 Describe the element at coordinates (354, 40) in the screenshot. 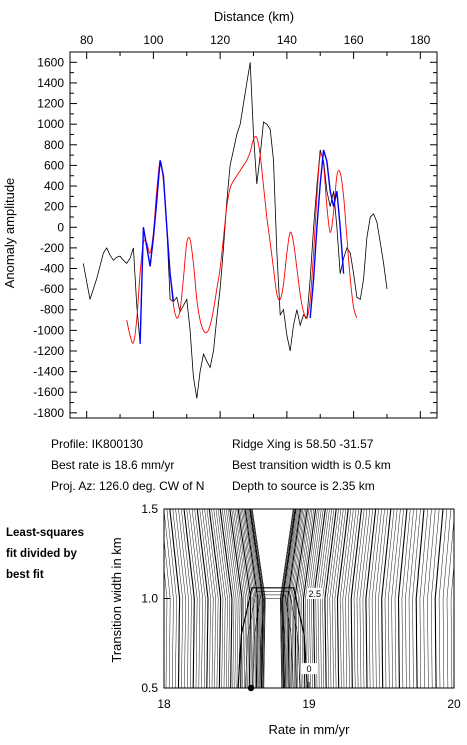

I see `x-tick-label: 160` at that location.